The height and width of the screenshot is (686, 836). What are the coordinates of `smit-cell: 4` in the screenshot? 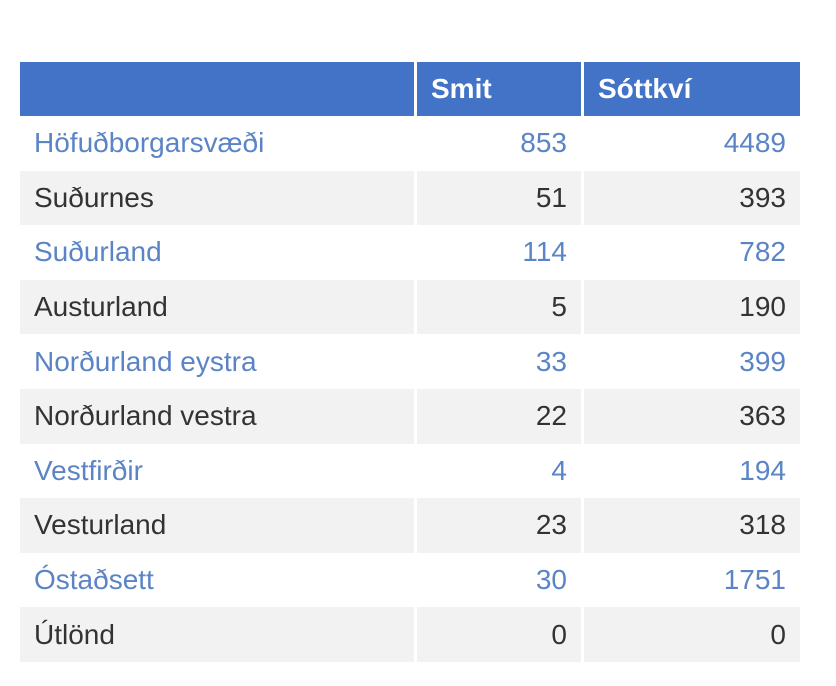 It's located at (499, 471).